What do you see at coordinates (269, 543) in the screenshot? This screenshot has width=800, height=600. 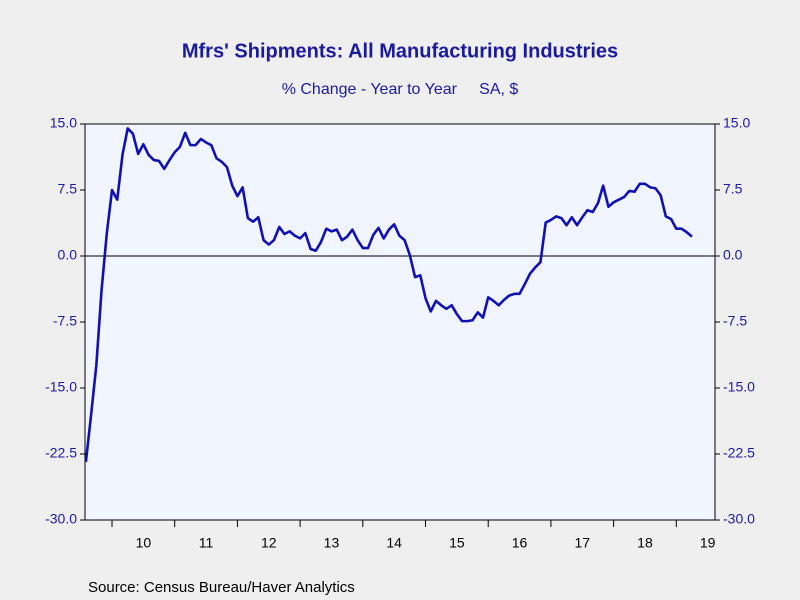 I see `x-tick-label: 12` at bounding box center [269, 543].